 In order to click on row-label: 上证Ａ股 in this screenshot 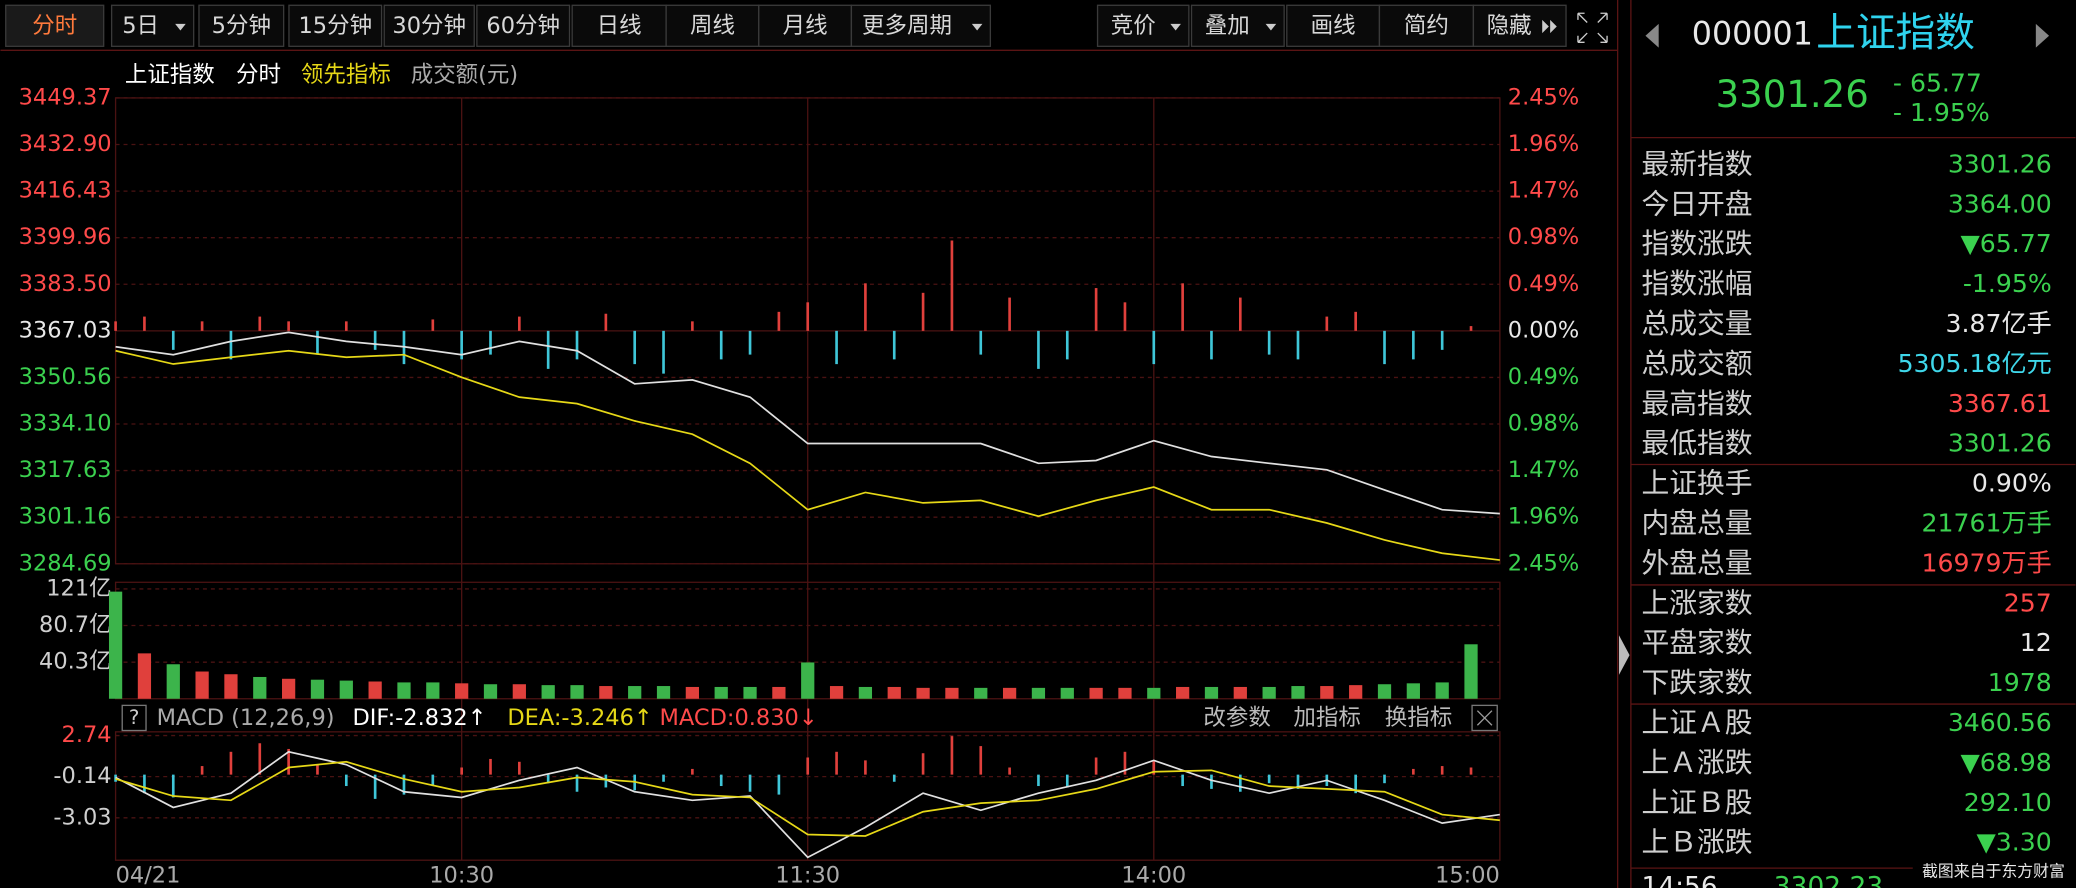, I will do `click(1696, 722)`.